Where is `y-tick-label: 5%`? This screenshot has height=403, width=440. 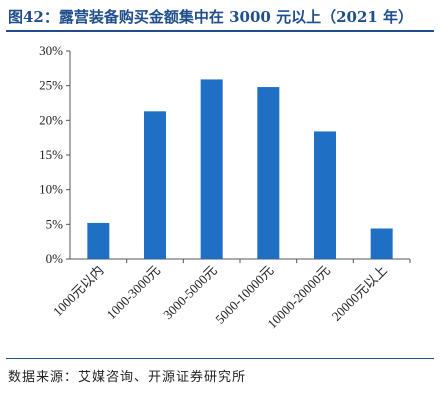 y-tick-label: 5% is located at coordinates (55, 223).